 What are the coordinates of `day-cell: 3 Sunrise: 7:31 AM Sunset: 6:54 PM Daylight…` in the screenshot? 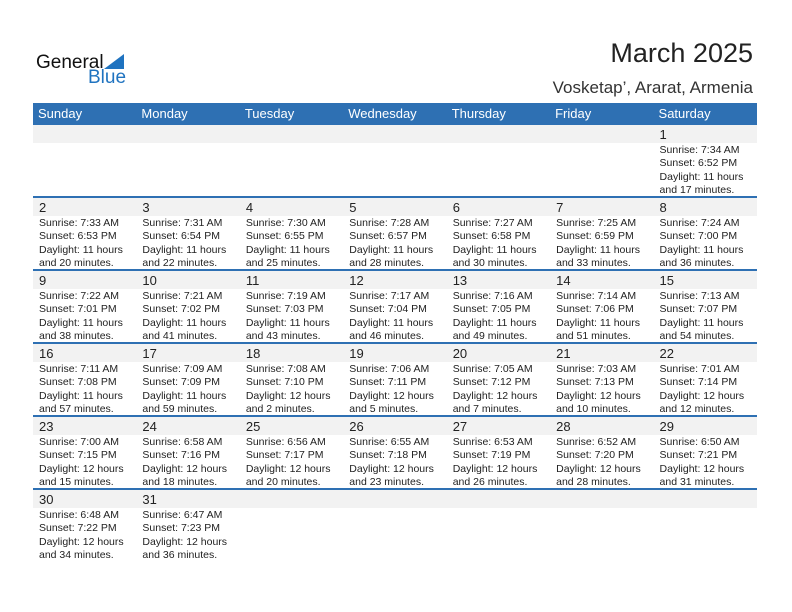 It's located at (188, 234).